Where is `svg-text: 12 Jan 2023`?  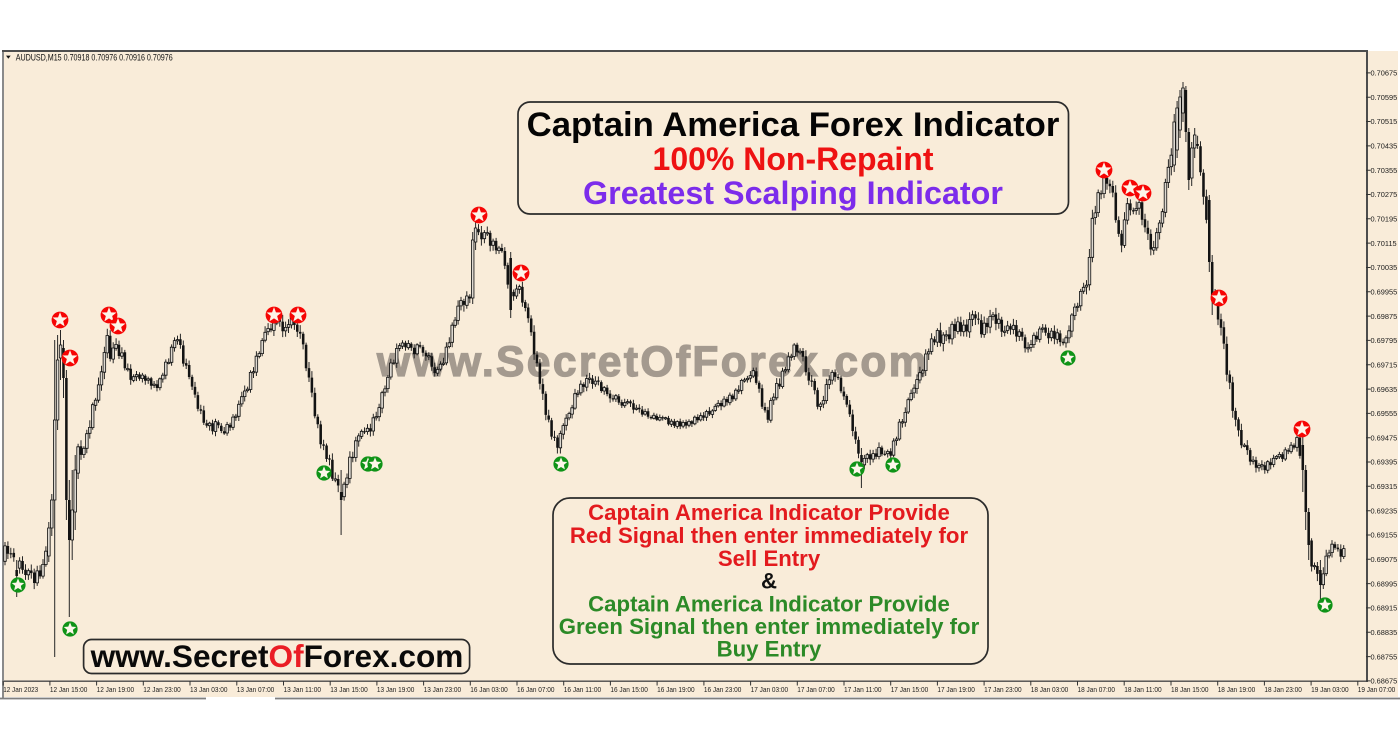
svg-text: 12 Jan 2023 is located at coordinates (20, 689).